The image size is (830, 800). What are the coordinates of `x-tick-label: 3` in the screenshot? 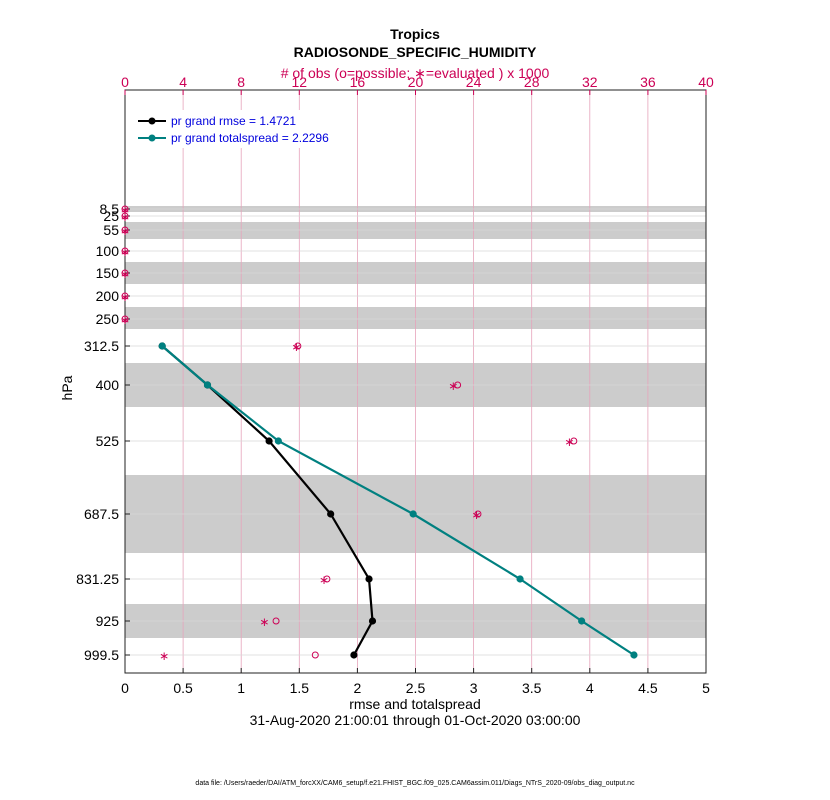 It's located at (474, 688).